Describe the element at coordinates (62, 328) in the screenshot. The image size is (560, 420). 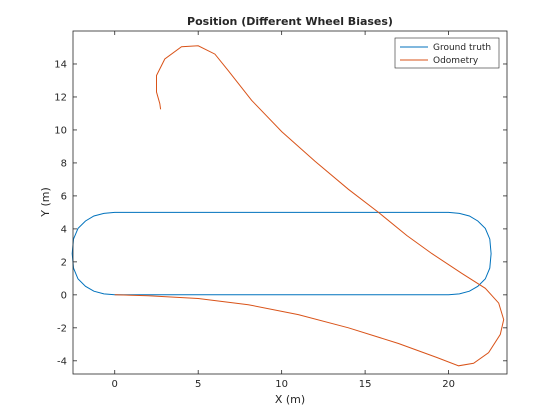
I see `y-tick-label: -2` at that location.